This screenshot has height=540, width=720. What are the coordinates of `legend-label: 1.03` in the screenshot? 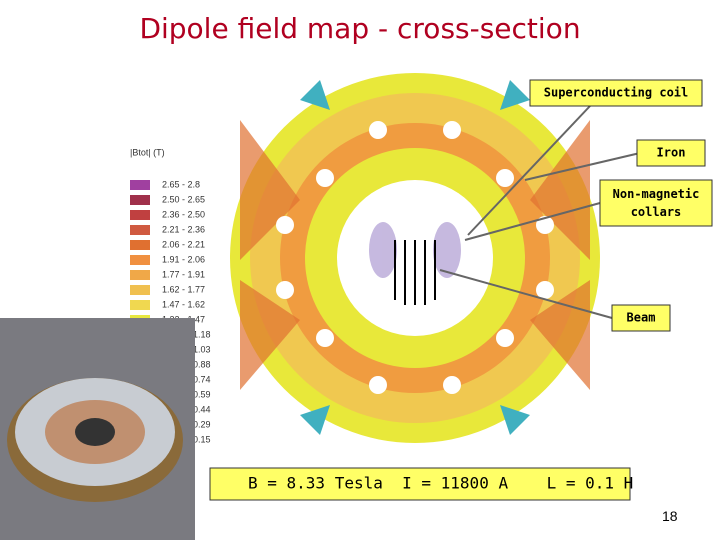 It's located at (202, 349).